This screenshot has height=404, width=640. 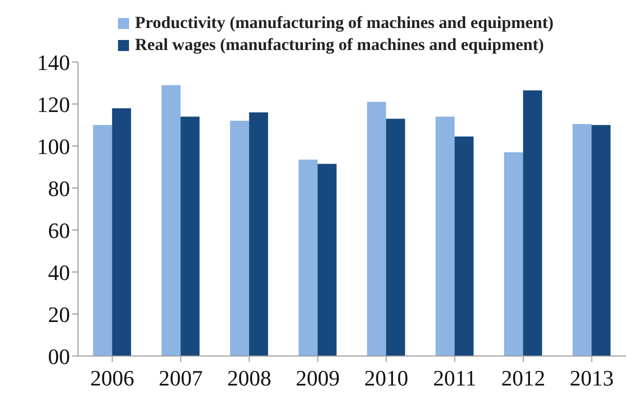 What do you see at coordinates (523, 378) in the screenshot?
I see `x-tick-label: 2012` at bounding box center [523, 378].